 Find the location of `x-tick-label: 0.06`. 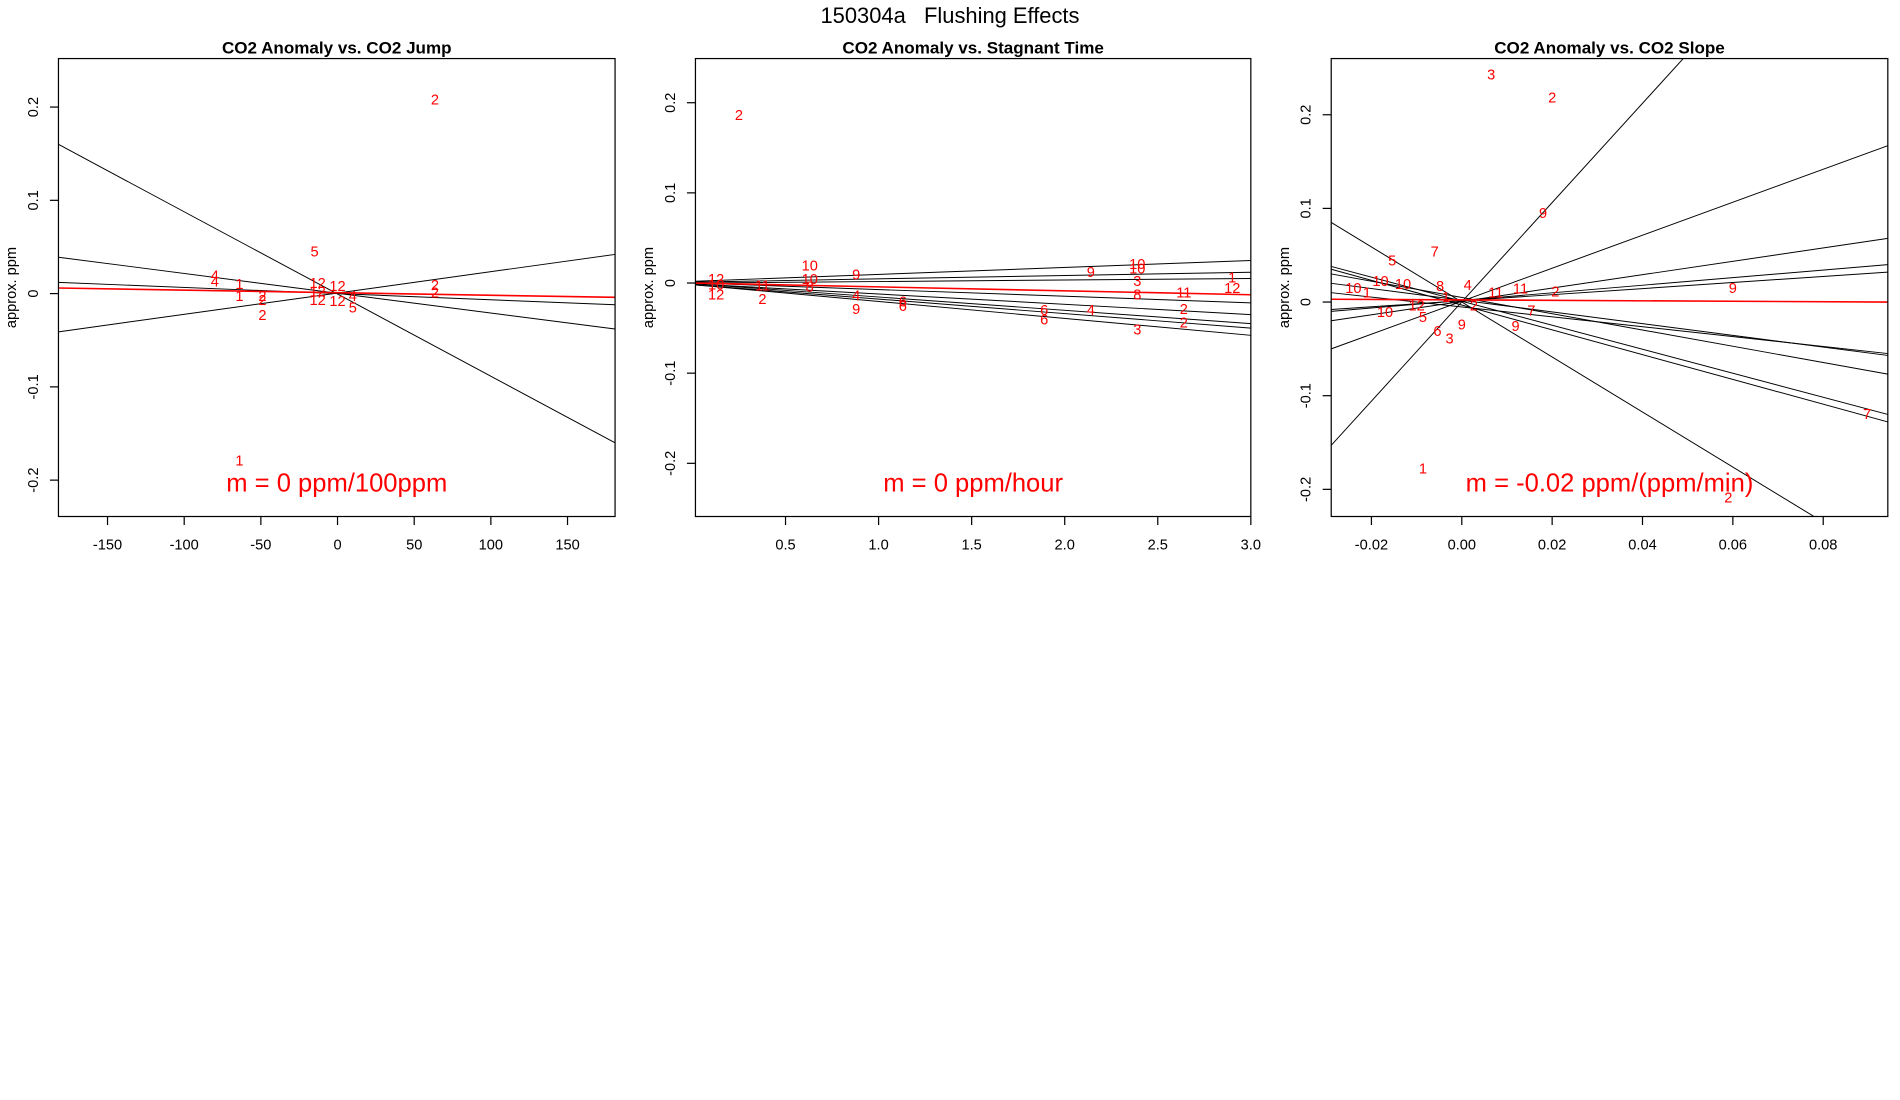

x-tick-label: 0.06 is located at coordinates (1733, 546).